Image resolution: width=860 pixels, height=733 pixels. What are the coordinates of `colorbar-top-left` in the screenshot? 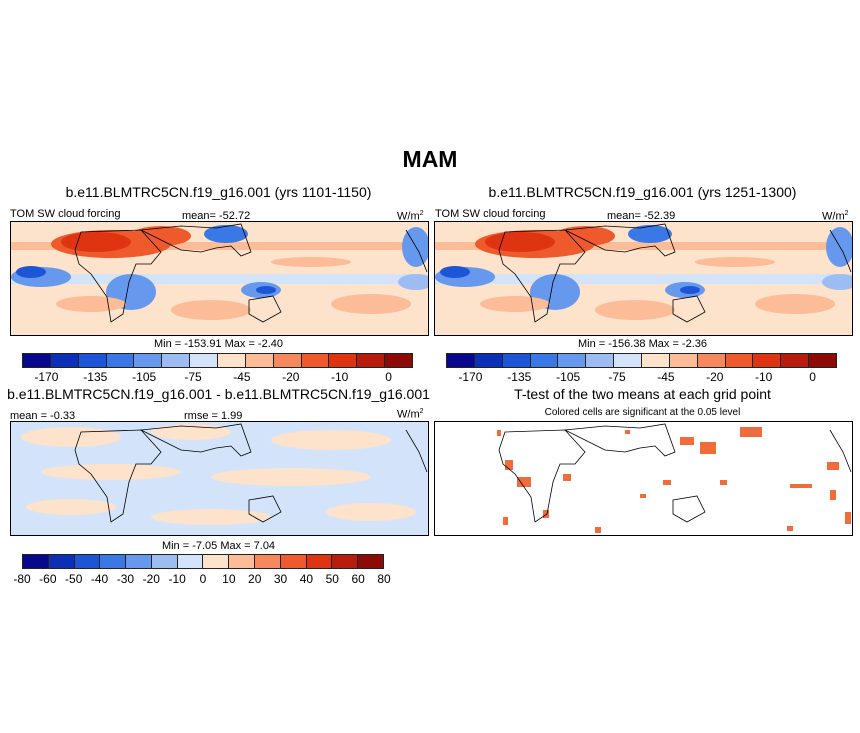 It's located at (217, 360).